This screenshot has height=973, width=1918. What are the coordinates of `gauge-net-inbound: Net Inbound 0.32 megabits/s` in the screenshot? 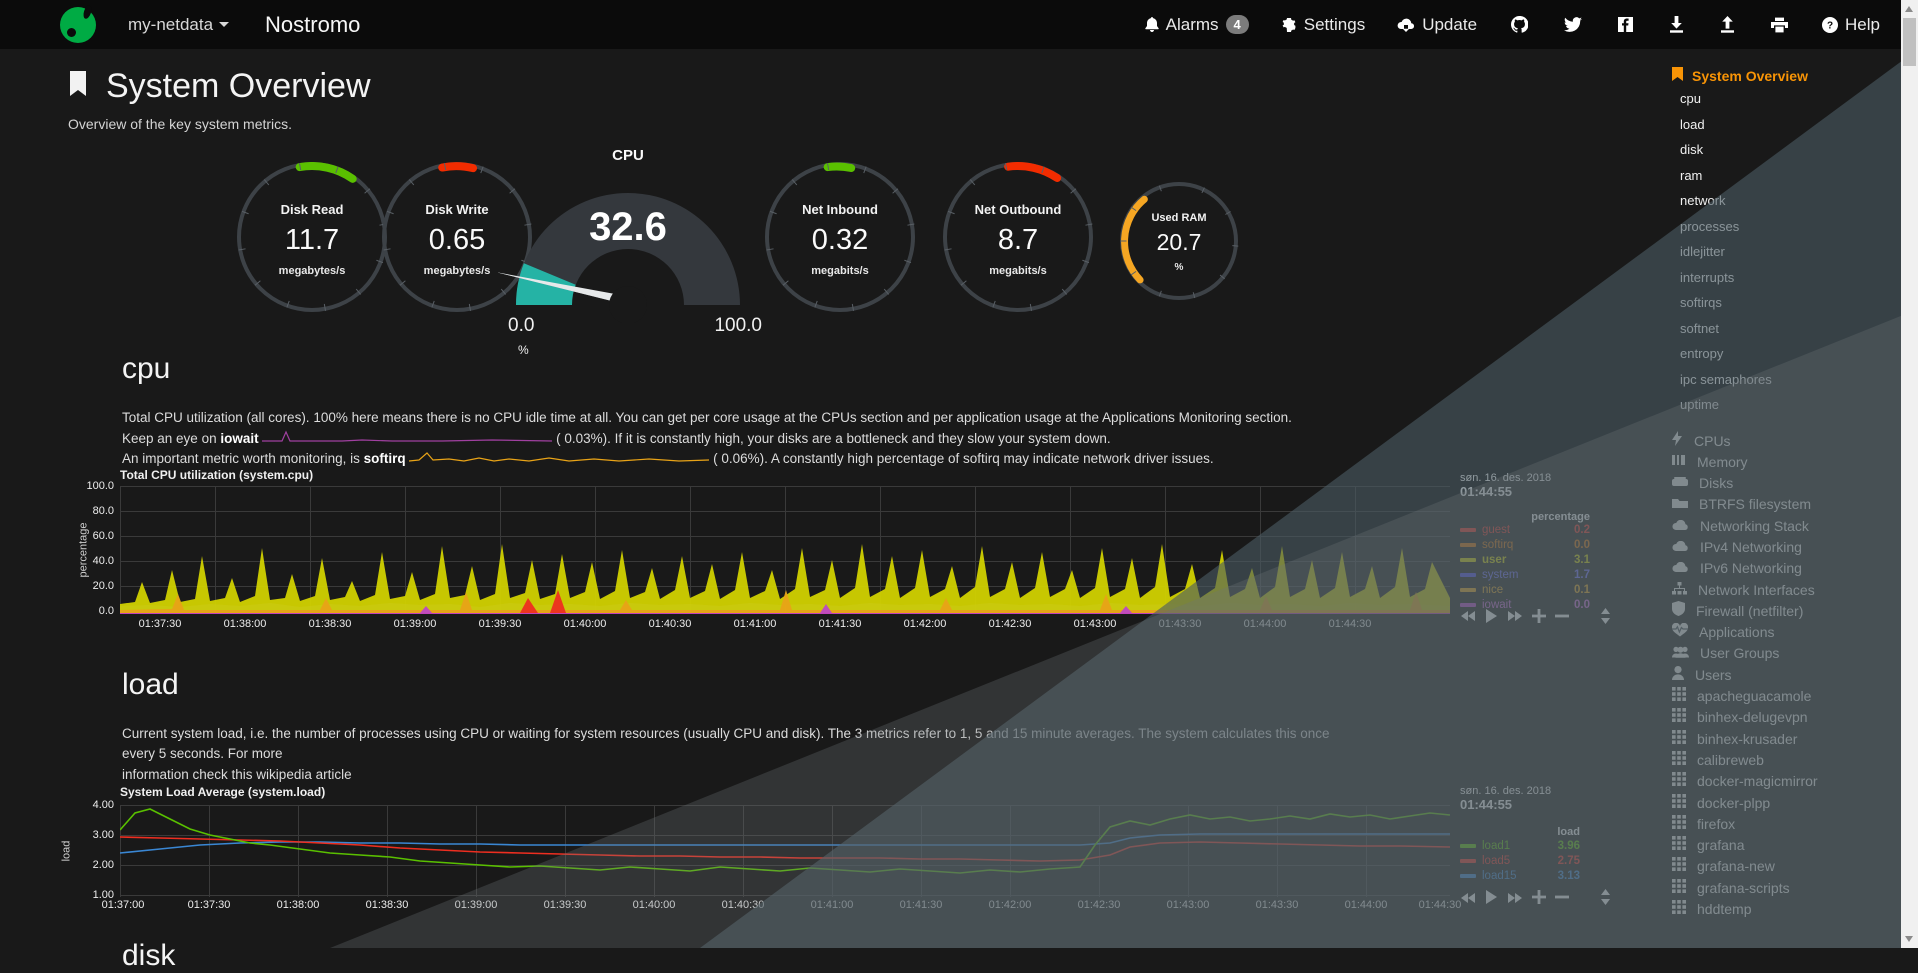 It's located at (840, 237).